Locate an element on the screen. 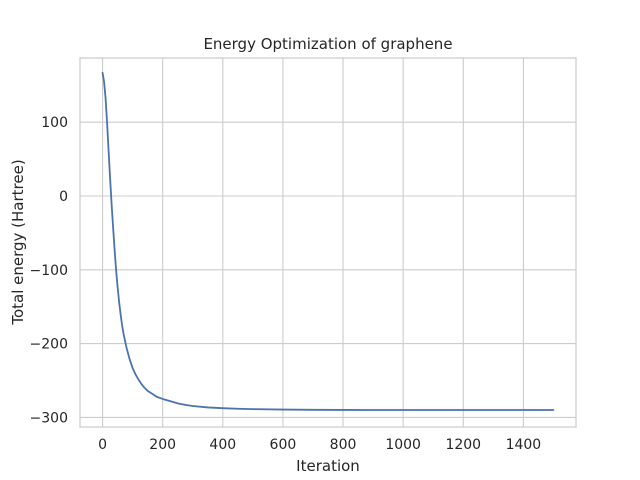 Image resolution: width=640 pixels, height=480 pixels. x-tick-label: 600 is located at coordinates (283, 445).